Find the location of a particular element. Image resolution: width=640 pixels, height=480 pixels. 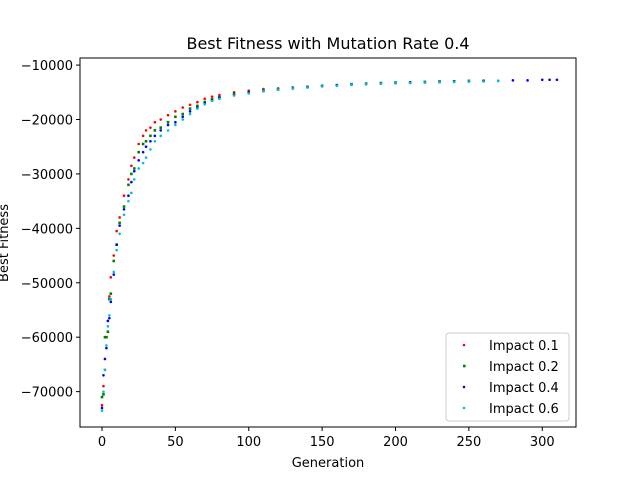

y-tick-label: −50000 is located at coordinates (47, 284).